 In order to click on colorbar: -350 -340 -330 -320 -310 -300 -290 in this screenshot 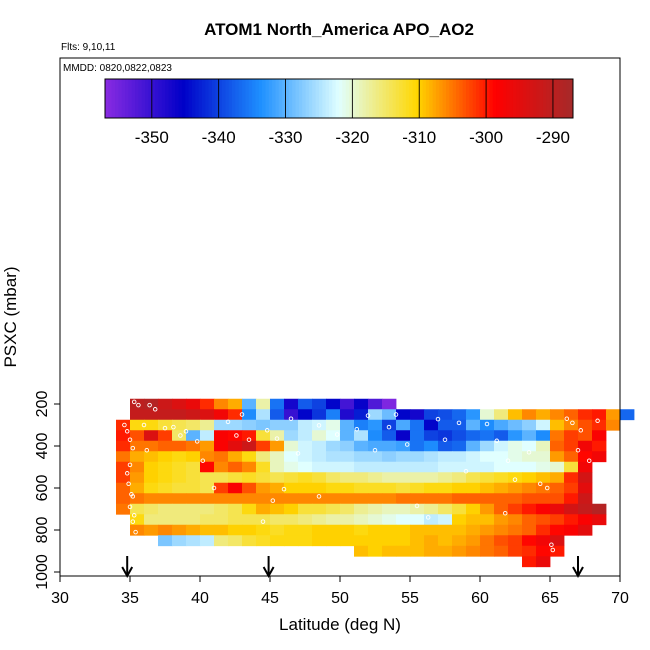, I will do `click(339, 112)`.